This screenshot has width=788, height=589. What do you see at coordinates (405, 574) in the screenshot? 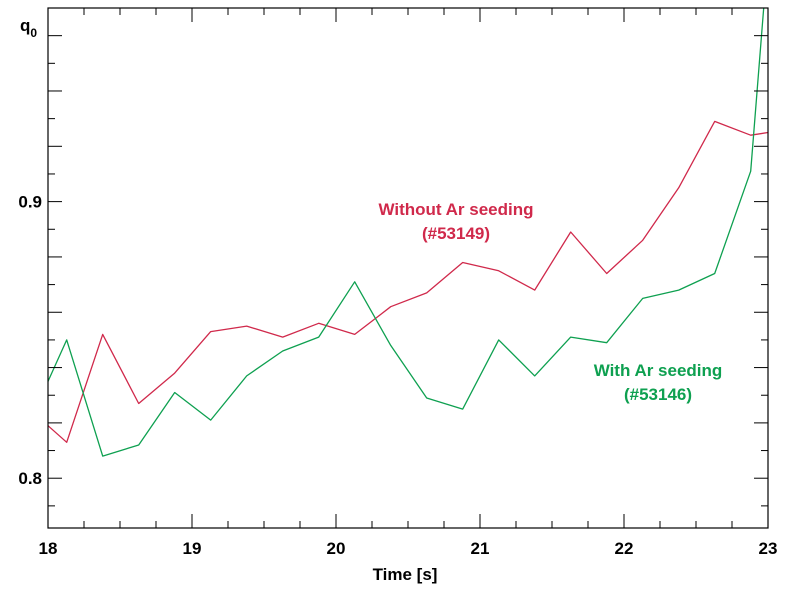
I see `x-axis-title: Time [s]` at bounding box center [405, 574].